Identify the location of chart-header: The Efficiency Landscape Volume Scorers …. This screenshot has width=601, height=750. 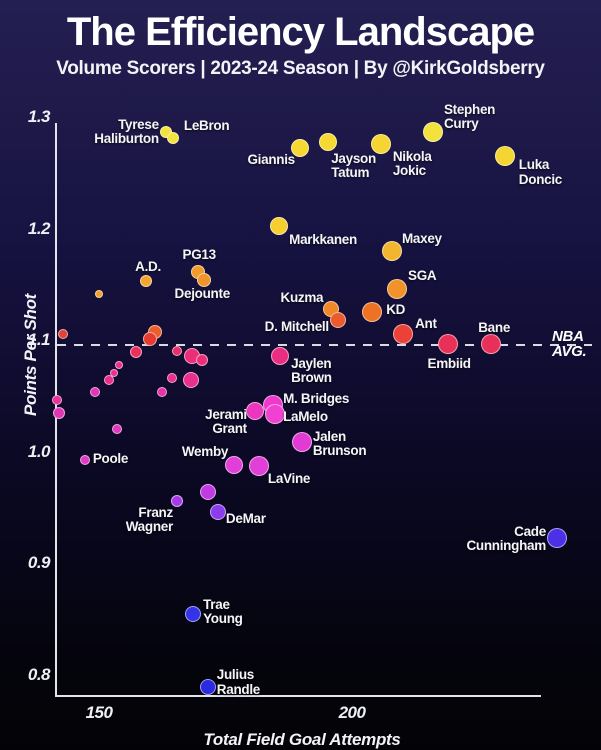
(300, 44).